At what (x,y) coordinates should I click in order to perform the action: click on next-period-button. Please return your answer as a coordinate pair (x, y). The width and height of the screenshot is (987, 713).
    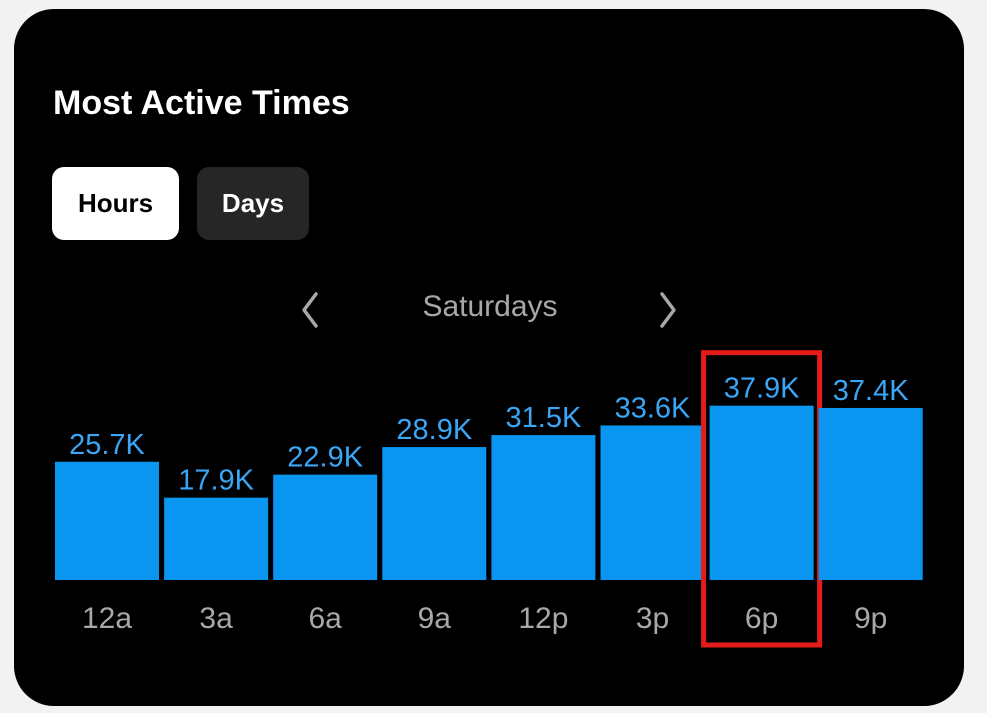
    Looking at the image, I should click on (668, 310).